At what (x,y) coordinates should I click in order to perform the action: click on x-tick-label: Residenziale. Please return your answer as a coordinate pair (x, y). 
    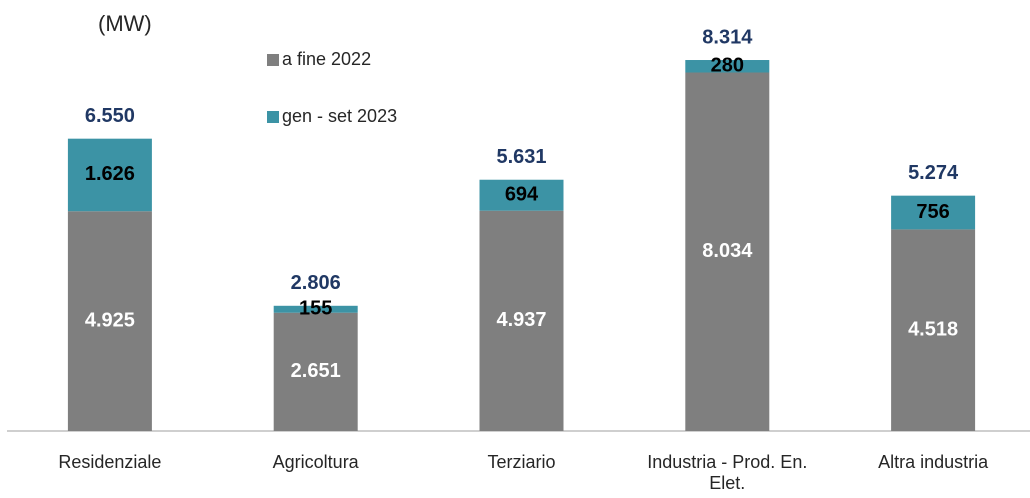
    Looking at the image, I should click on (110, 462).